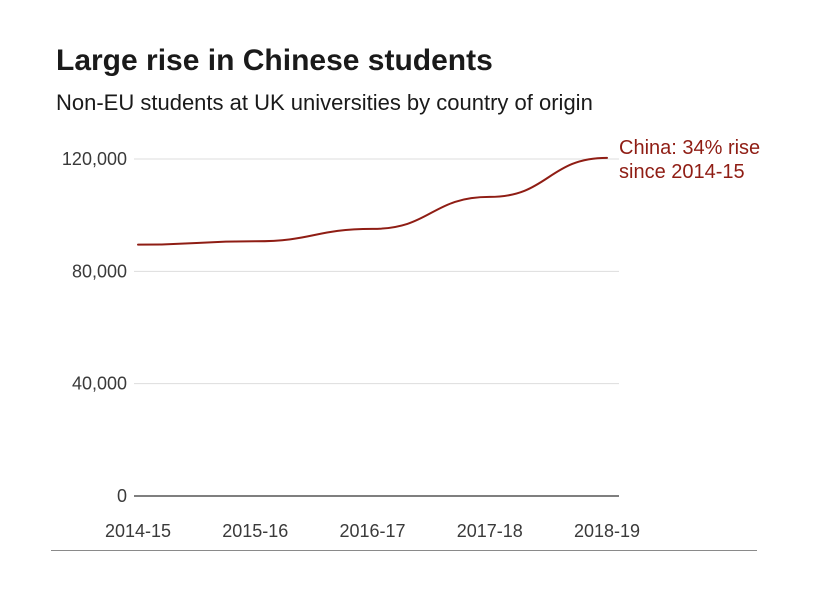  I want to click on x-axis-ticks: 2014-15 2015-16 2016-17 2017-18 2018-19, so click(372, 531).